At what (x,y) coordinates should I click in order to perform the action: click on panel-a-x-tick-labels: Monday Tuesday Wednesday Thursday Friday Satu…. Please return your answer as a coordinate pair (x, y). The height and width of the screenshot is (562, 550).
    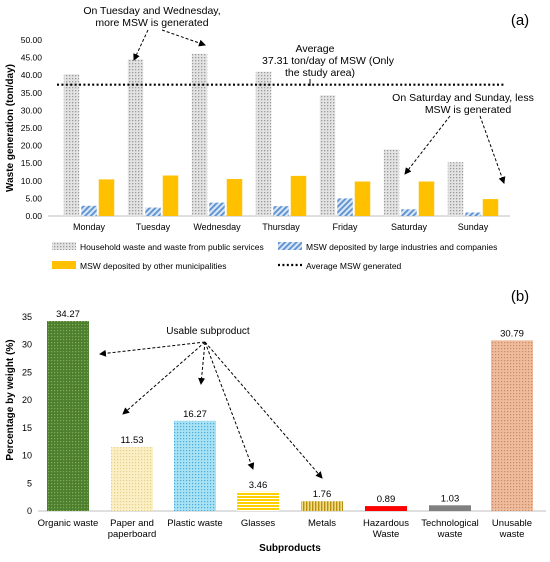
    Looking at the image, I should click on (281, 227).